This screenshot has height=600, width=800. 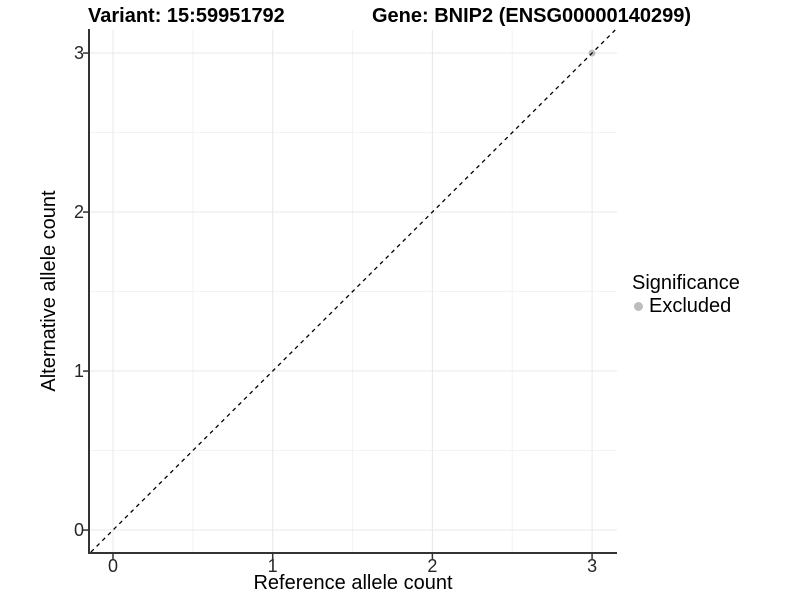 I want to click on legend-items: Excluded, so click(x=685, y=306).